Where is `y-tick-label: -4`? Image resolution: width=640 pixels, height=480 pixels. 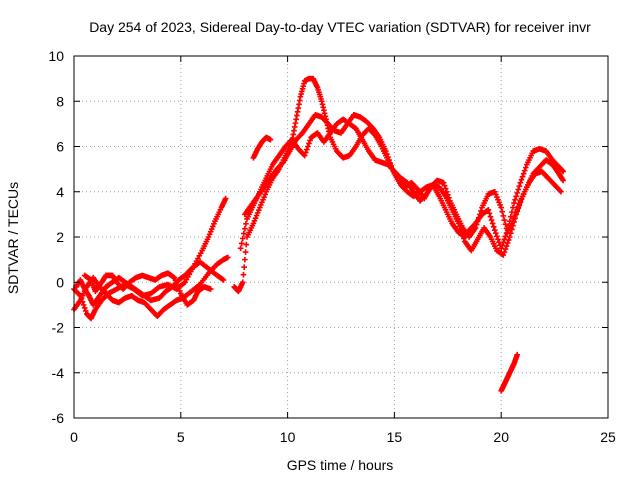
y-tick-label: -4 is located at coordinates (58, 373).